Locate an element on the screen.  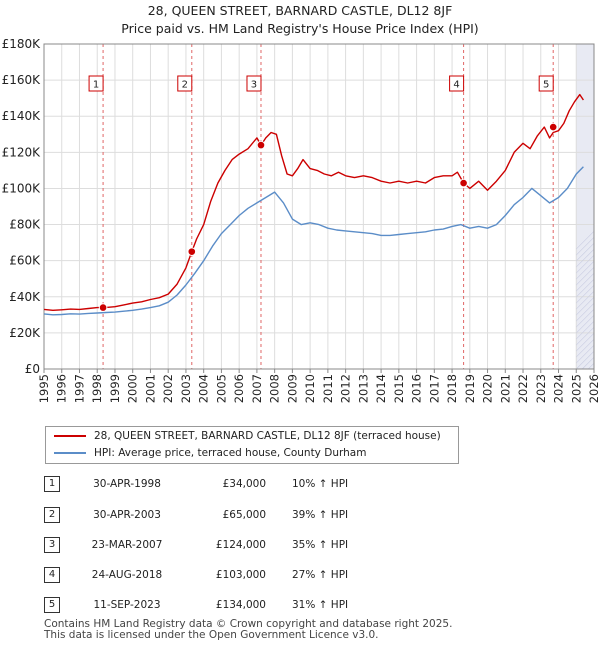
y-tick-label: £40K is located at coordinates (25, 297).